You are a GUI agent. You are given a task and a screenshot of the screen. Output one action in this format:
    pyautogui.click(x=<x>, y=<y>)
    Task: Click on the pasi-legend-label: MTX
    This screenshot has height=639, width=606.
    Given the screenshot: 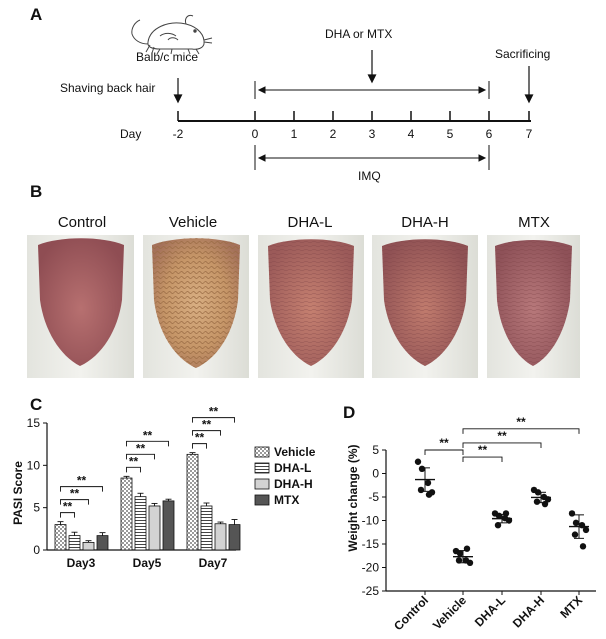 What is the action you would take?
    pyautogui.click(x=286, y=500)
    